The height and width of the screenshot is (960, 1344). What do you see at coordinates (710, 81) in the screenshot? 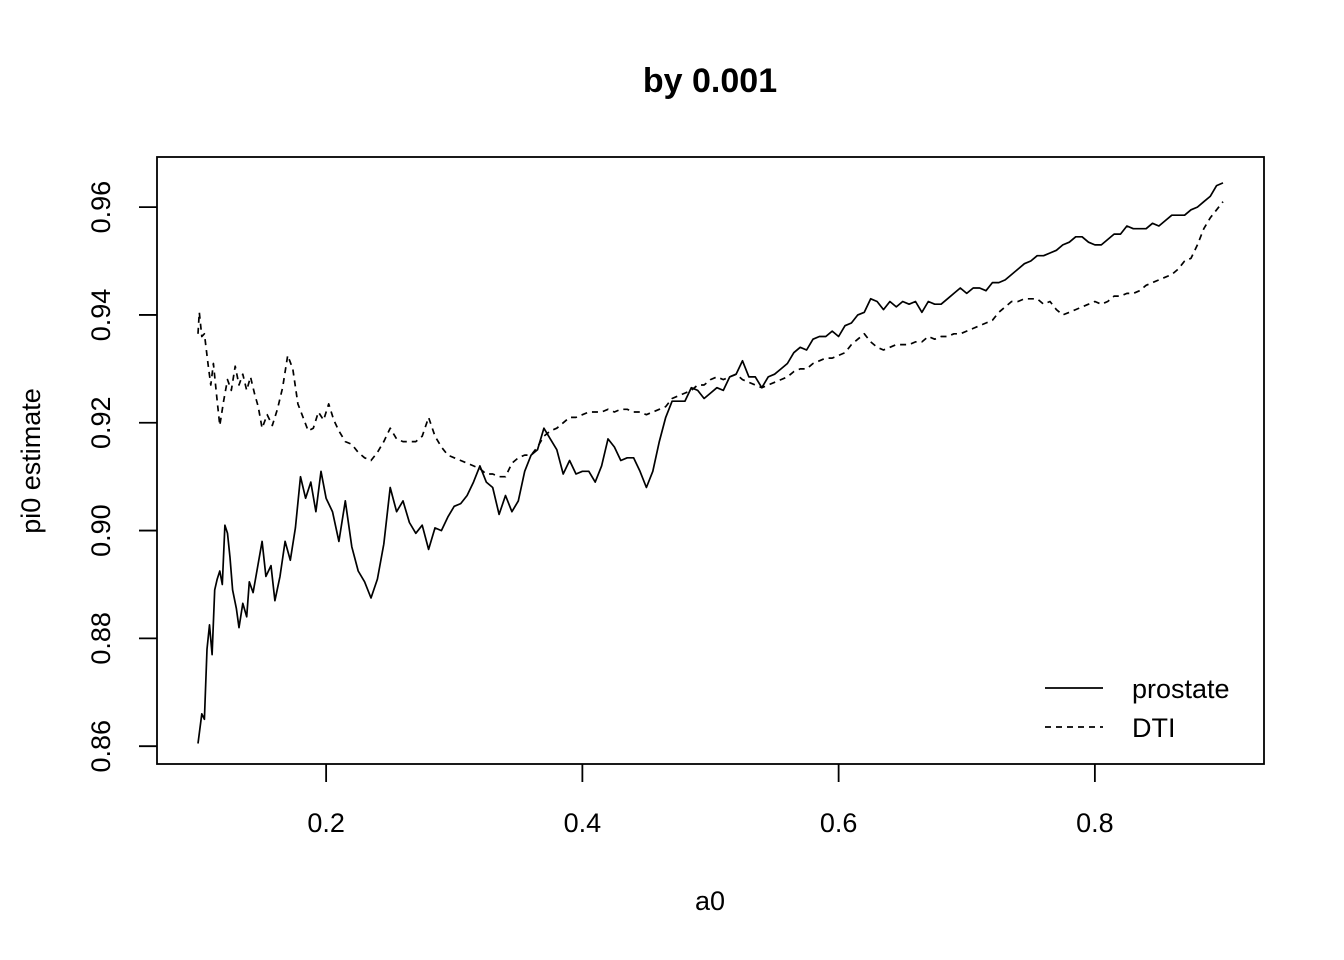
I see `chart-title: by 0.001` at bounding box center [710, 81].